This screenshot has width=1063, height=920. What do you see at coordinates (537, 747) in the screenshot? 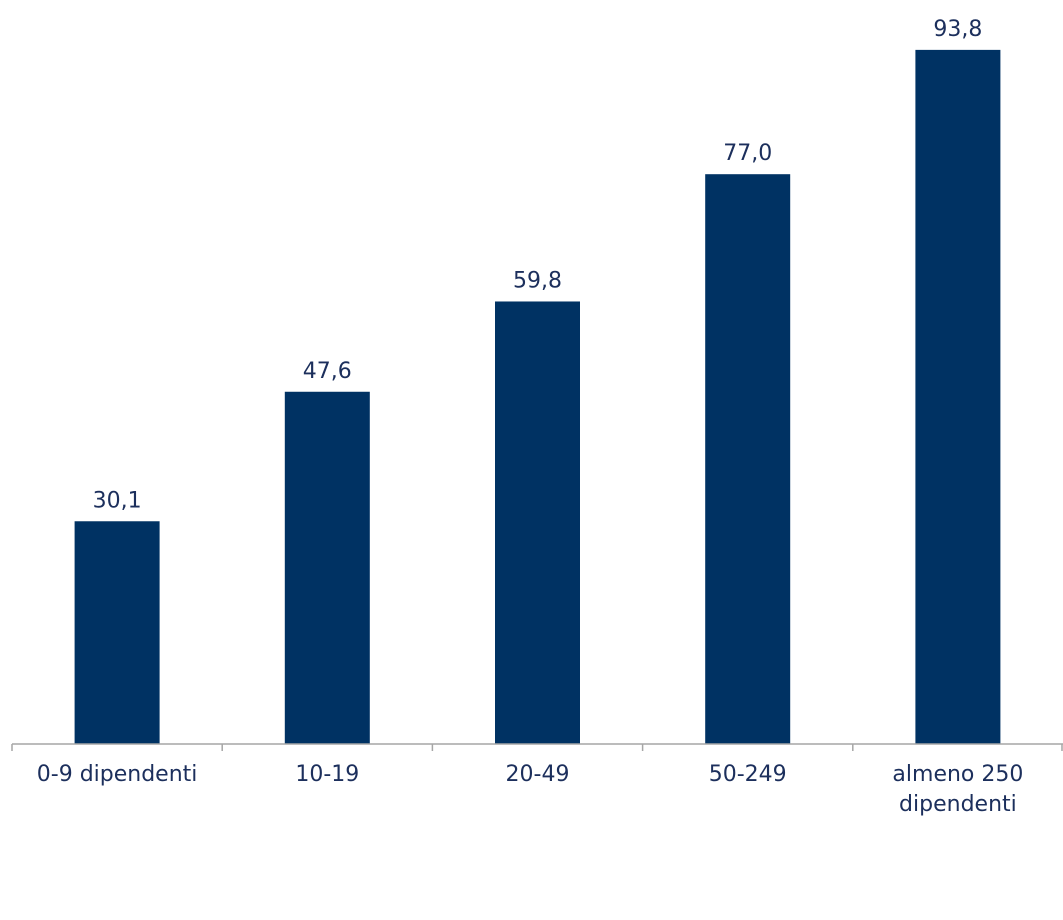
I see `x-axis` at bounding box center [537, 747].